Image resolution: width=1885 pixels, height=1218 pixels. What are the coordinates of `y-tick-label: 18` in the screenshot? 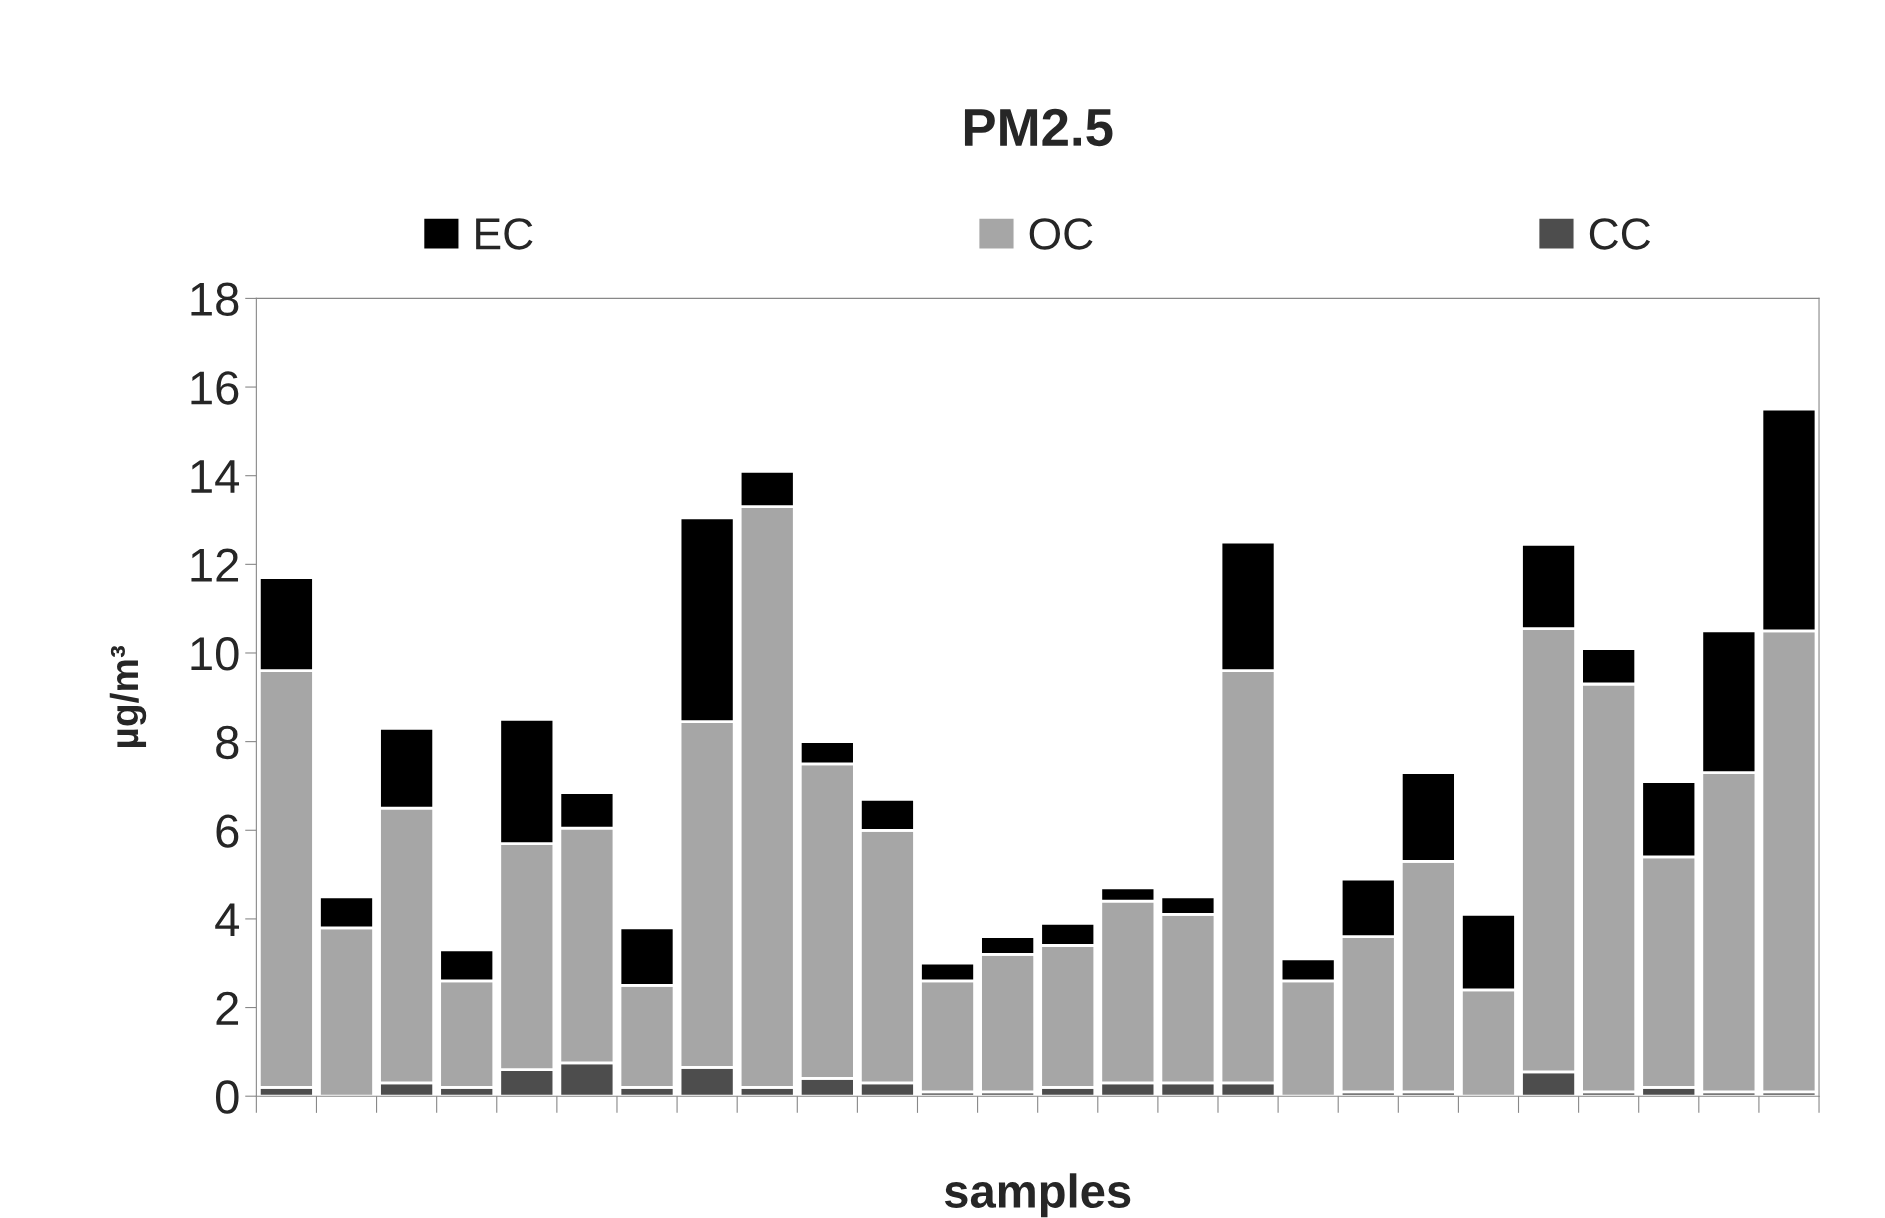 It's located at (215, 299).